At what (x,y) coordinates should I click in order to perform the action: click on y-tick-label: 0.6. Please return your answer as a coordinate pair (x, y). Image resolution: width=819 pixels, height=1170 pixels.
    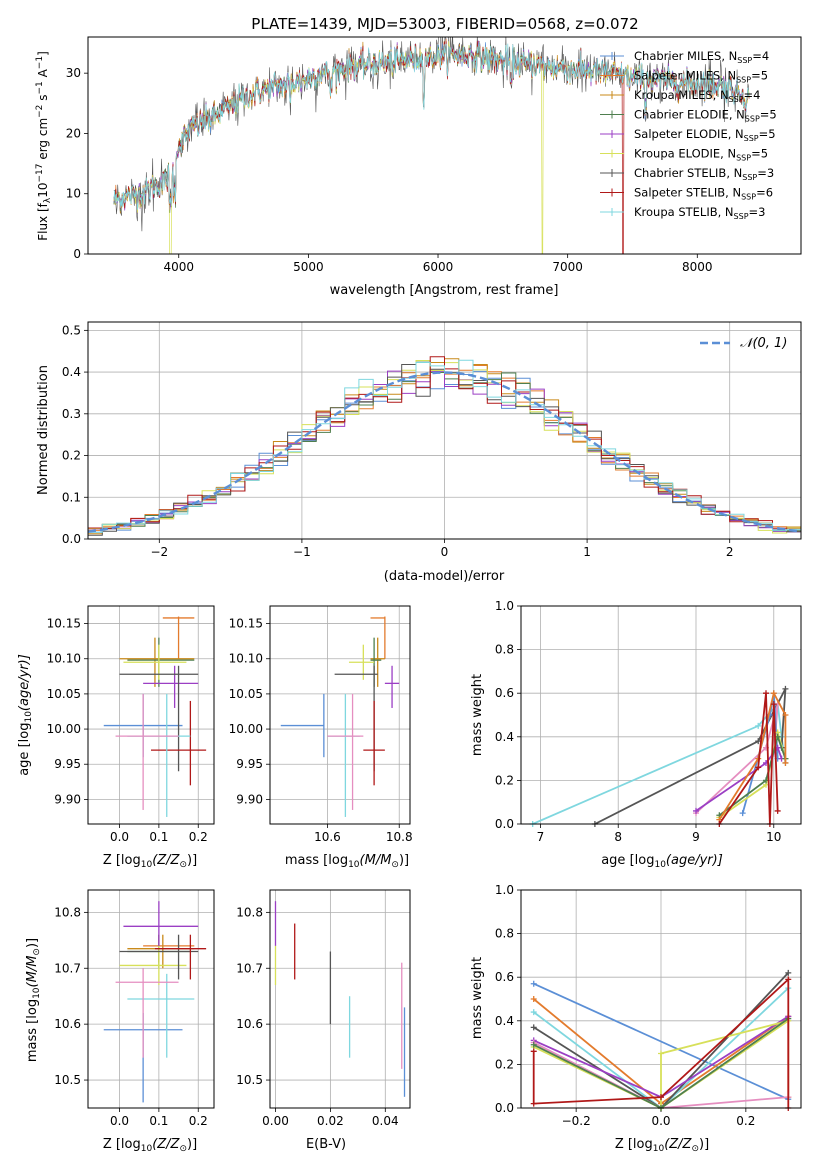
    Looking at the image, I should click on (504, 693).